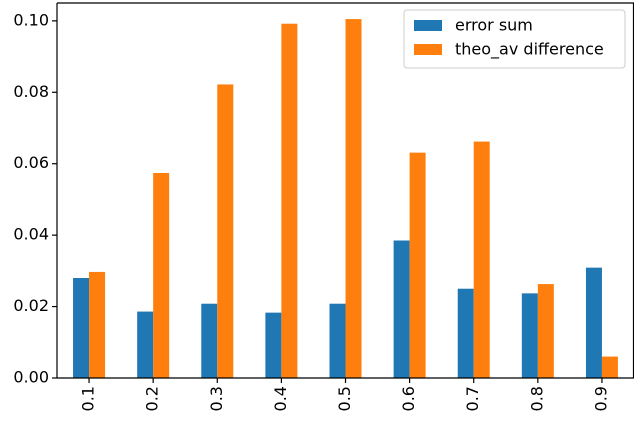  I want to click on x-tick-label: 0.8, so click(536, 398).